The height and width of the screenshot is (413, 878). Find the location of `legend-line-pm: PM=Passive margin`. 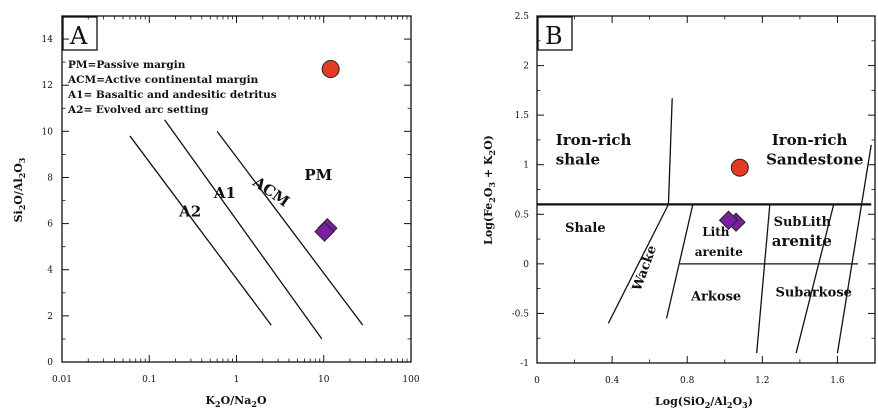

legend-line-pm: PM=Passive margin is located at coordinates (127, 65).